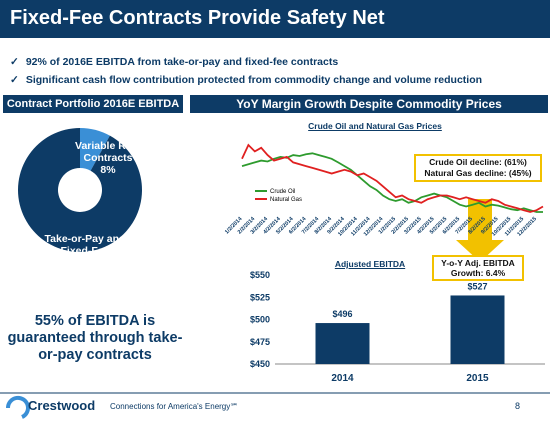 The image size is (550, 424). Describe the element at coordinates (62, 405) in the screenshot. I see `logo: Crestwood` at that location.